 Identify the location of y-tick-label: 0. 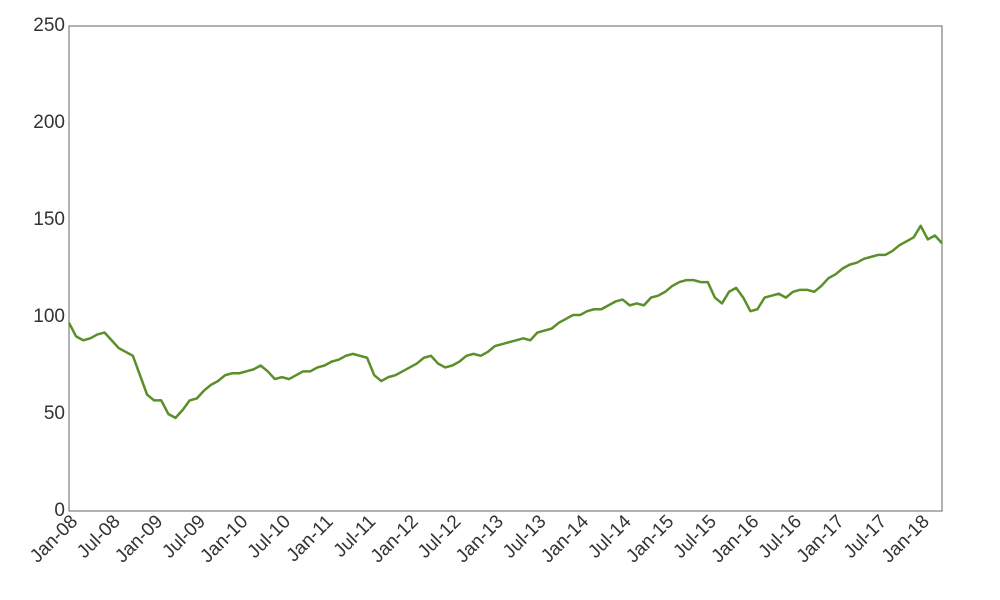
(59, 510).